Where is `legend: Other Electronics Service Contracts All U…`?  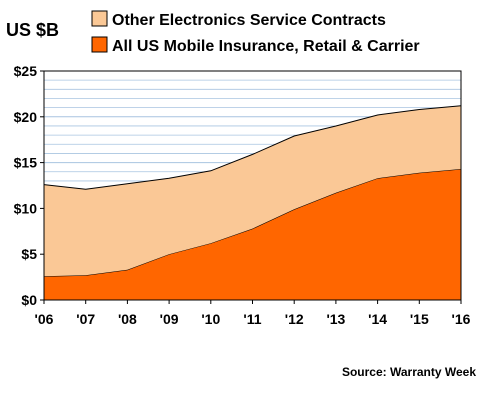
legend: Other Electronics Service Contracts All U… is located at coordinates (256, 33).